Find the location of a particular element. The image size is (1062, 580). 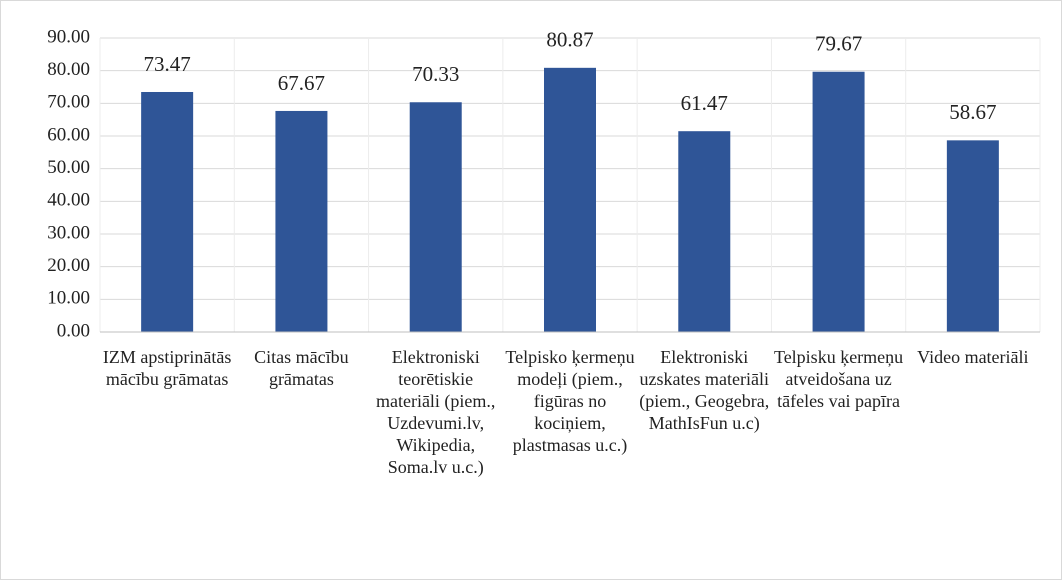

x-tick-label: IZM apstiprinātās mācību grāmatas is located at coordinates (167, 368).